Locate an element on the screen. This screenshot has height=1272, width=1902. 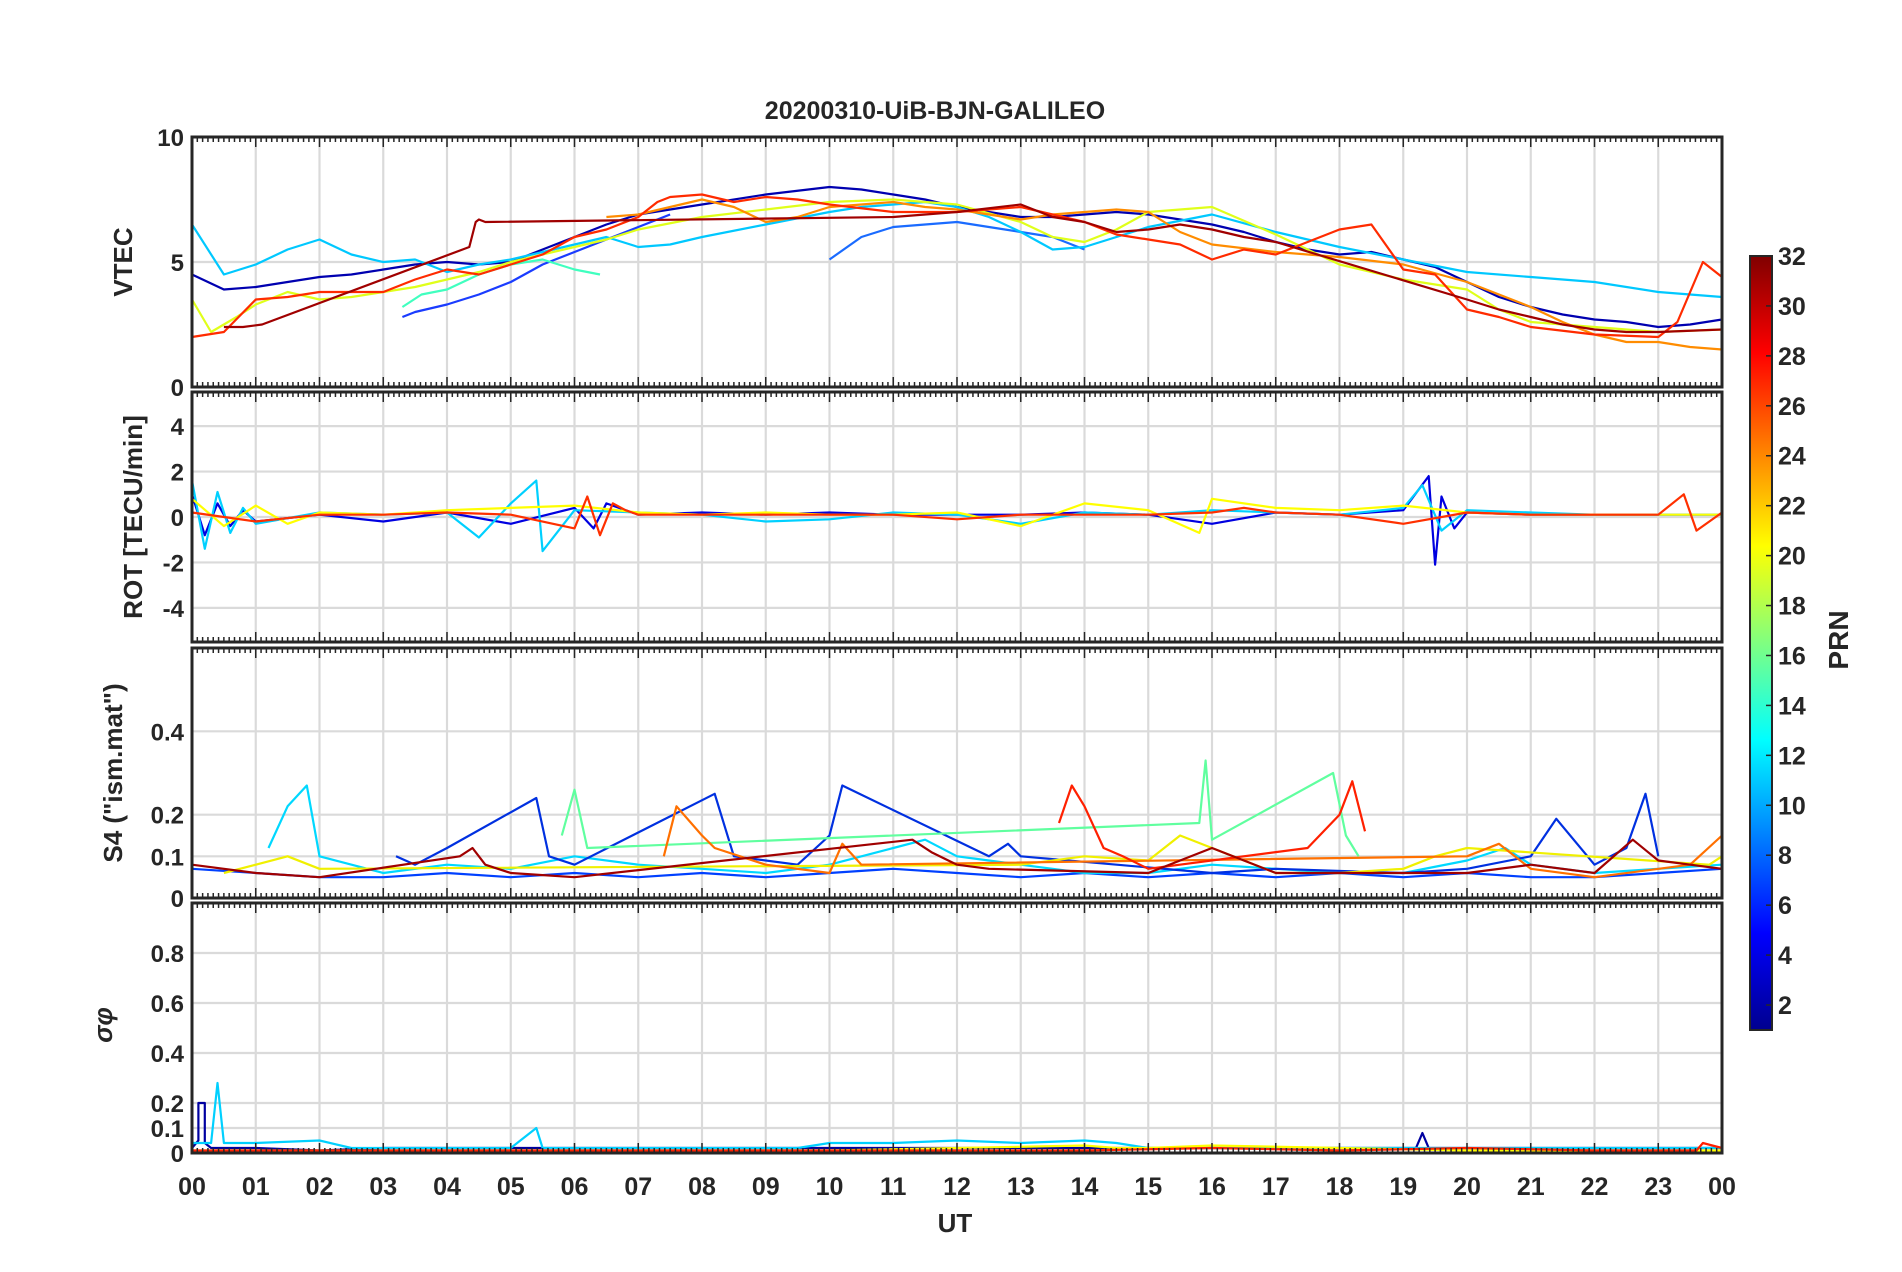
rot-axis-label: ROT [TECU/min] is located at coordinates (133, 517).